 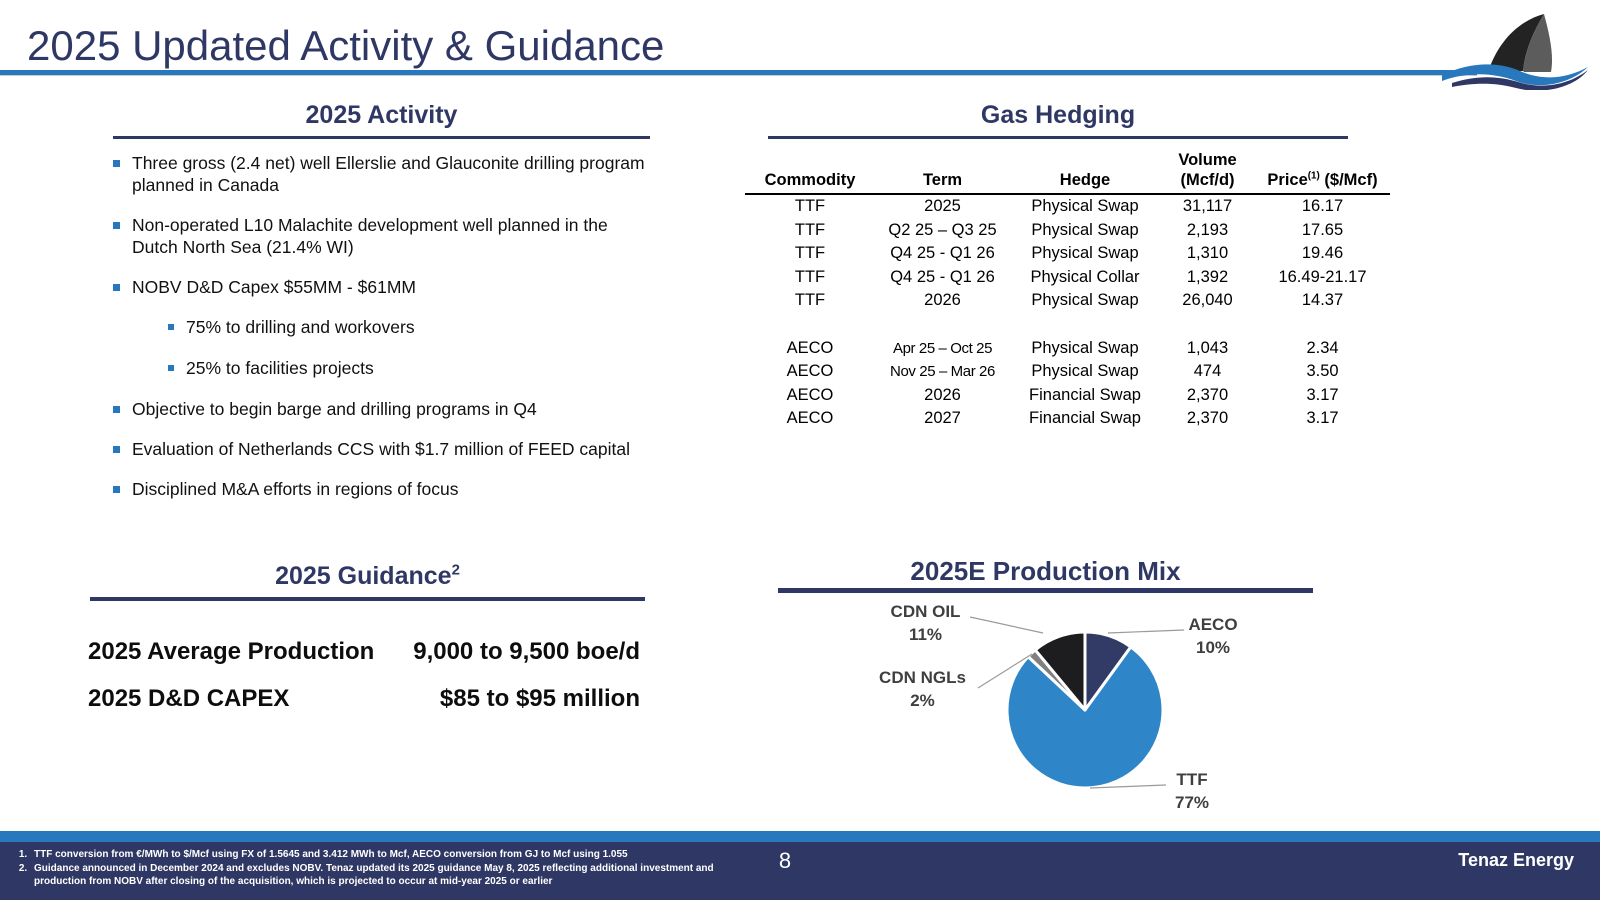 What do you see at coordinates (363, 576) in the screenshot?
I see `guidance-heading-text: 2025 Guidance` at bounding box center [363, 576].